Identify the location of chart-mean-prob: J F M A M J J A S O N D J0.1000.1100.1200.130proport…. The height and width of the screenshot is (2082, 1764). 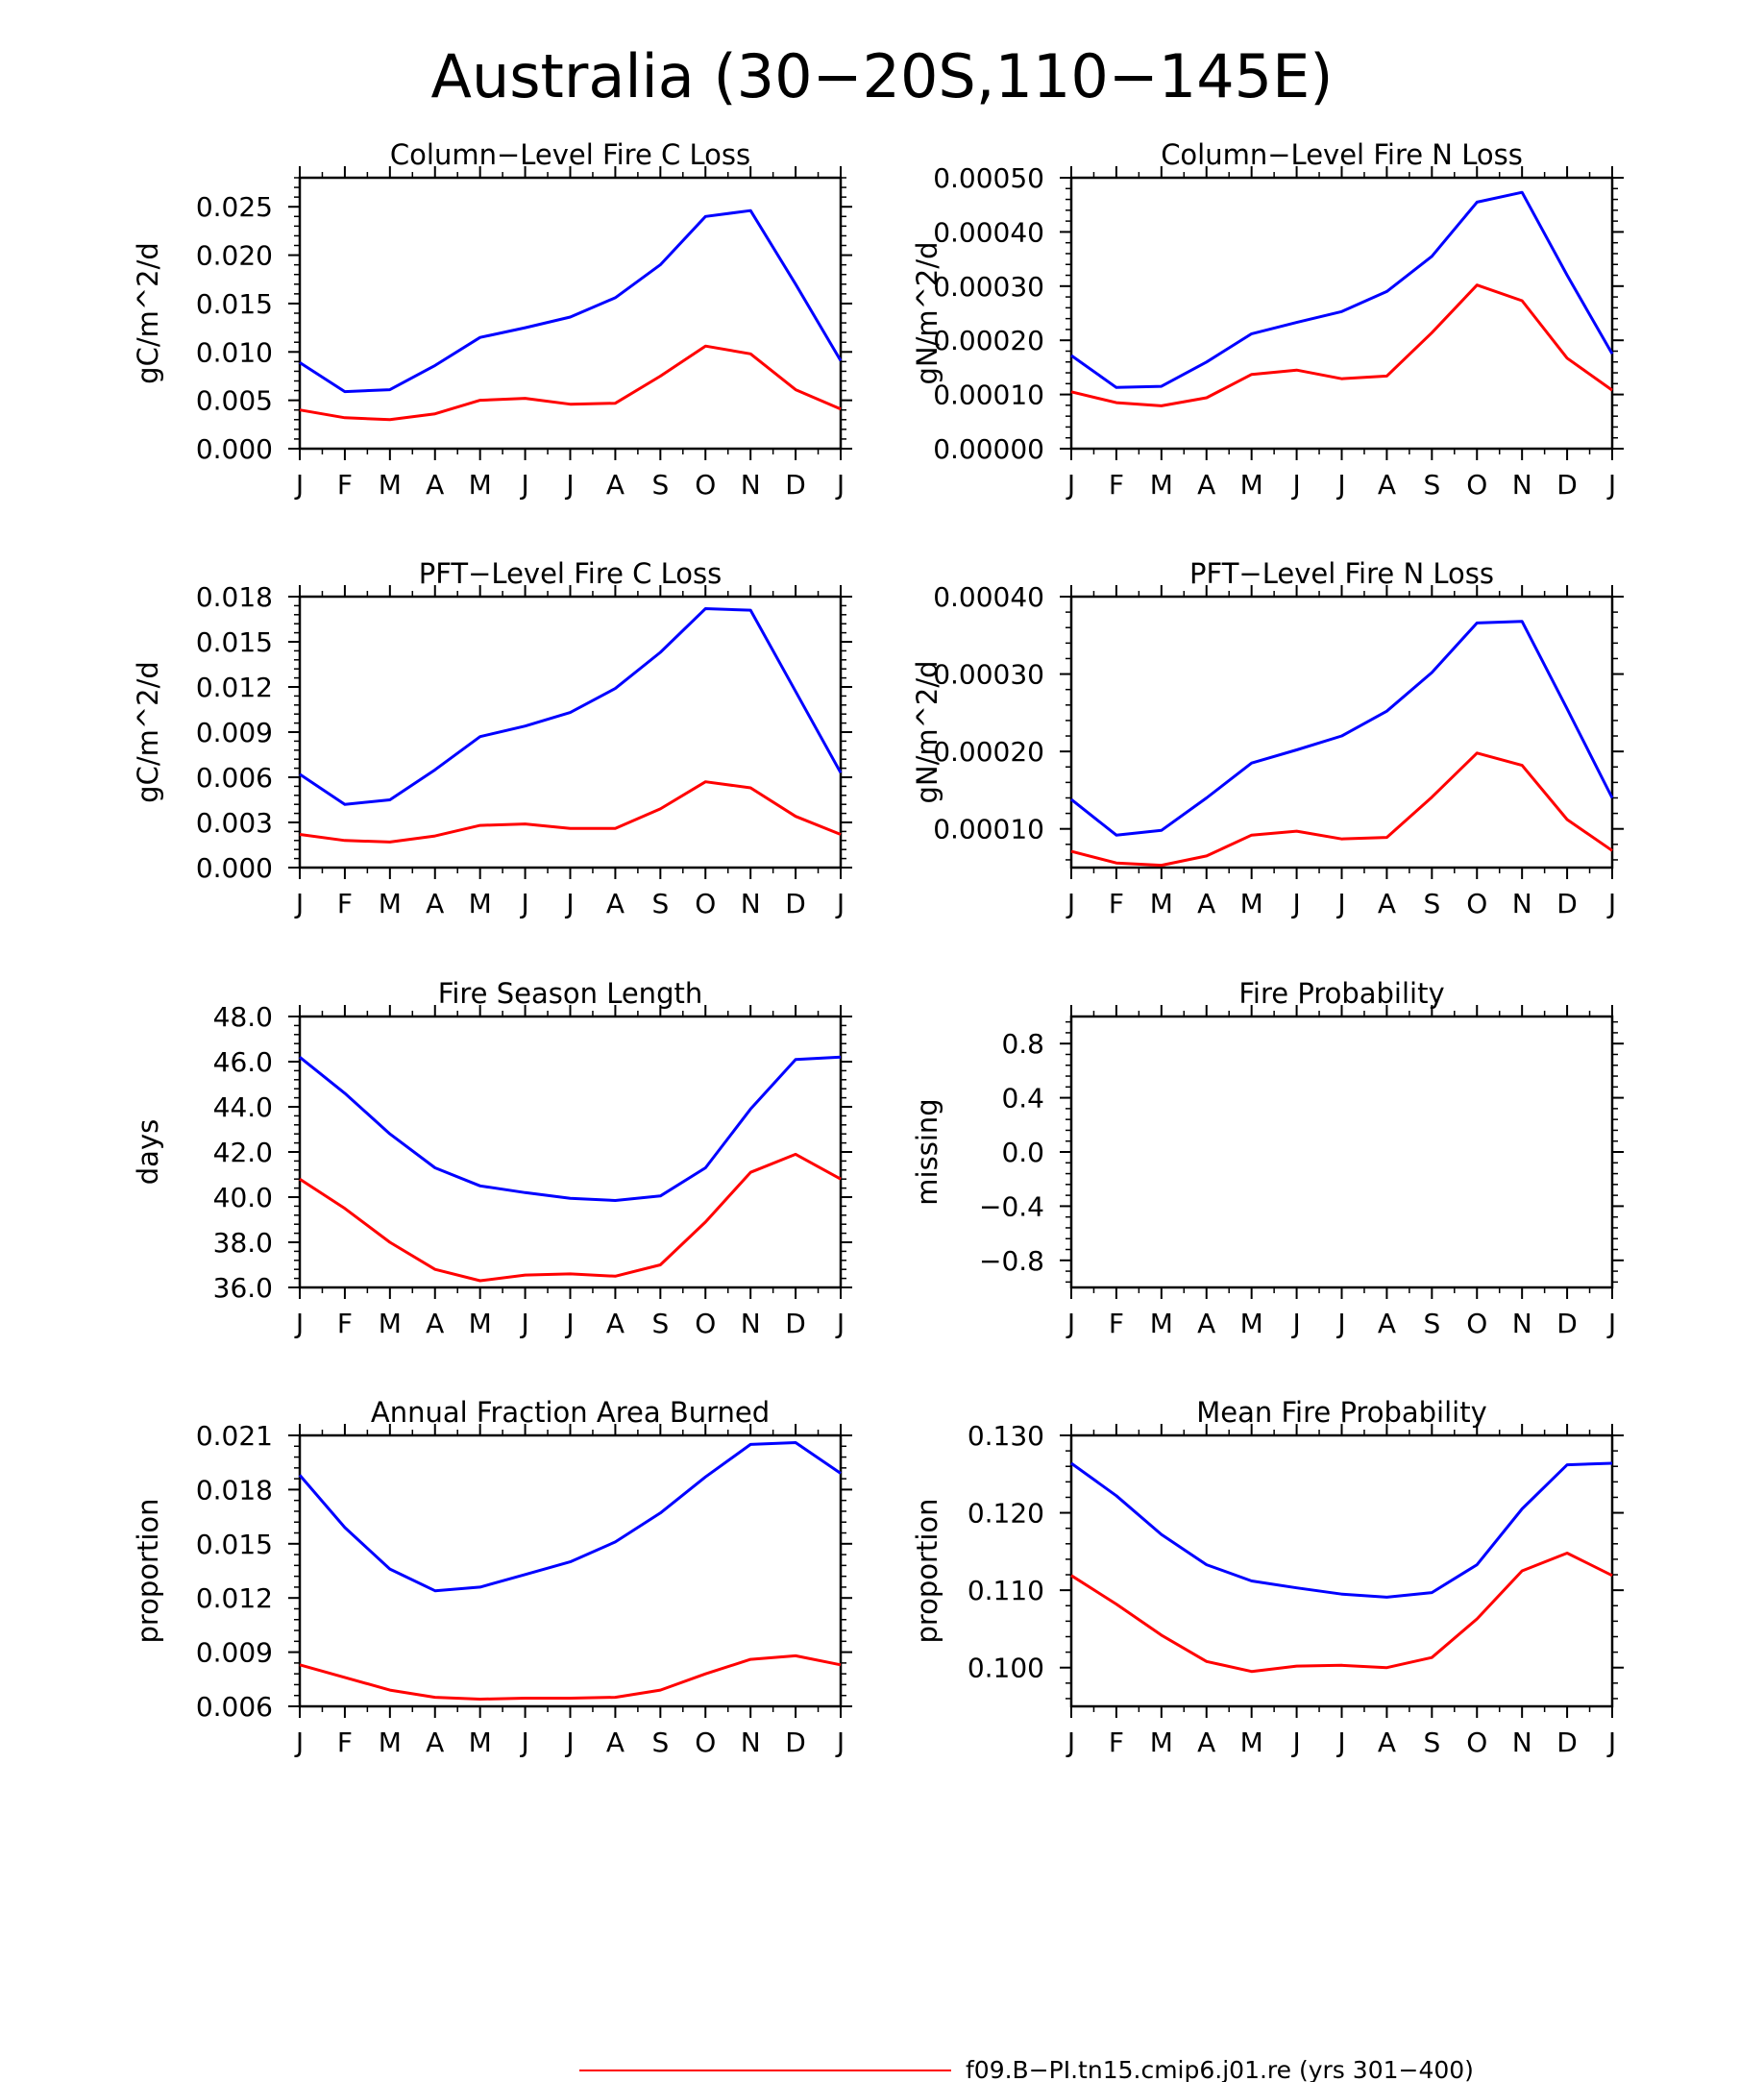
(1267, 1577).